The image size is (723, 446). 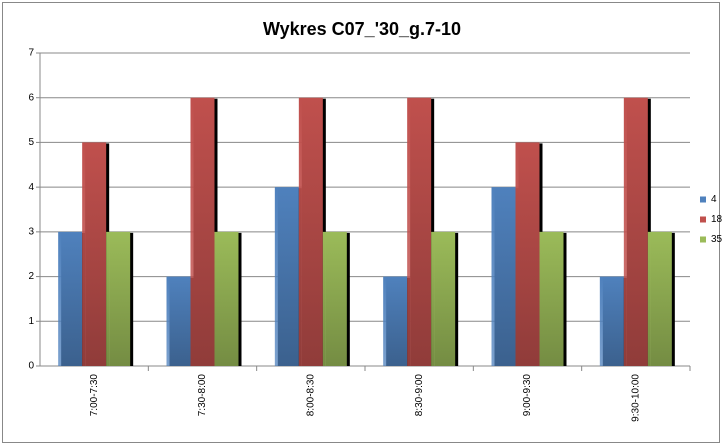 What do you see at coordinates (202, 395) in the screenshot?
I see `x-tick-label: 7:30-8:00` at bounding box center [202, 395].